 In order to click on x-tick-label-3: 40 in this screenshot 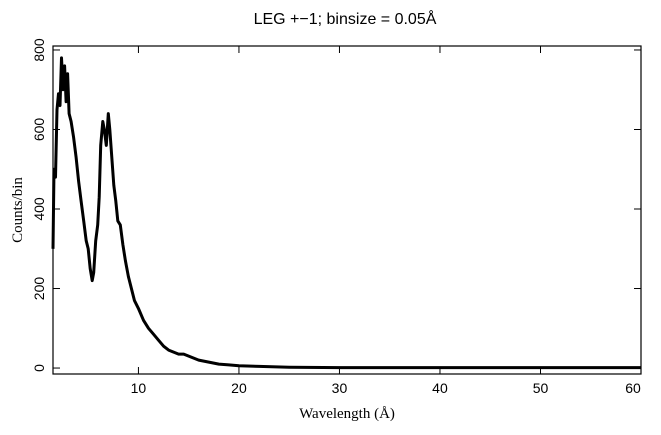, I will do `click(440, 388)`.